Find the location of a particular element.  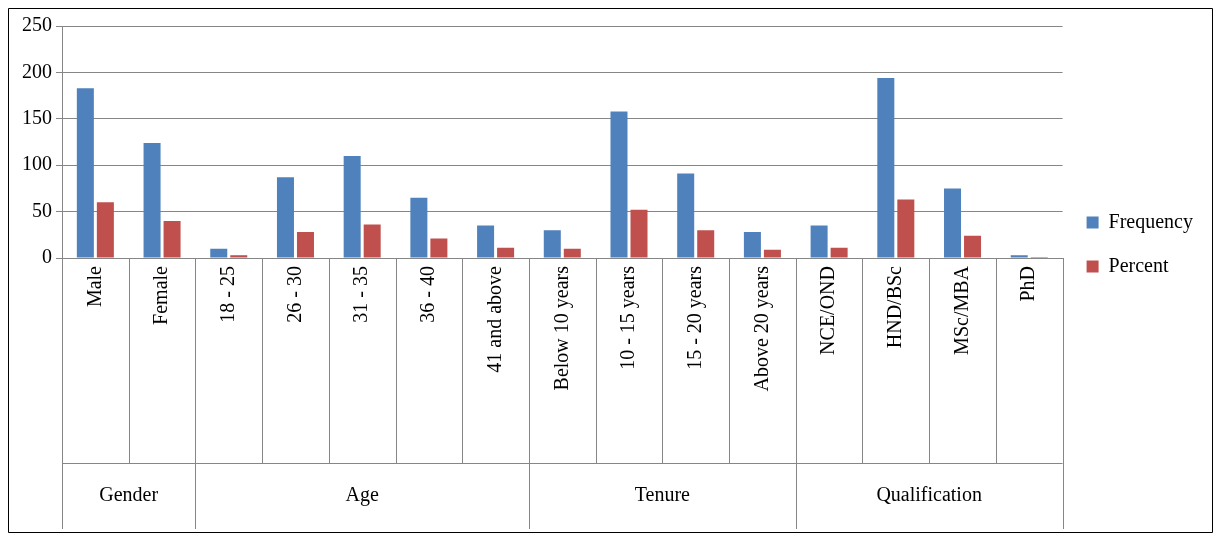

text: Qualification is located at coordinates (929, 494).